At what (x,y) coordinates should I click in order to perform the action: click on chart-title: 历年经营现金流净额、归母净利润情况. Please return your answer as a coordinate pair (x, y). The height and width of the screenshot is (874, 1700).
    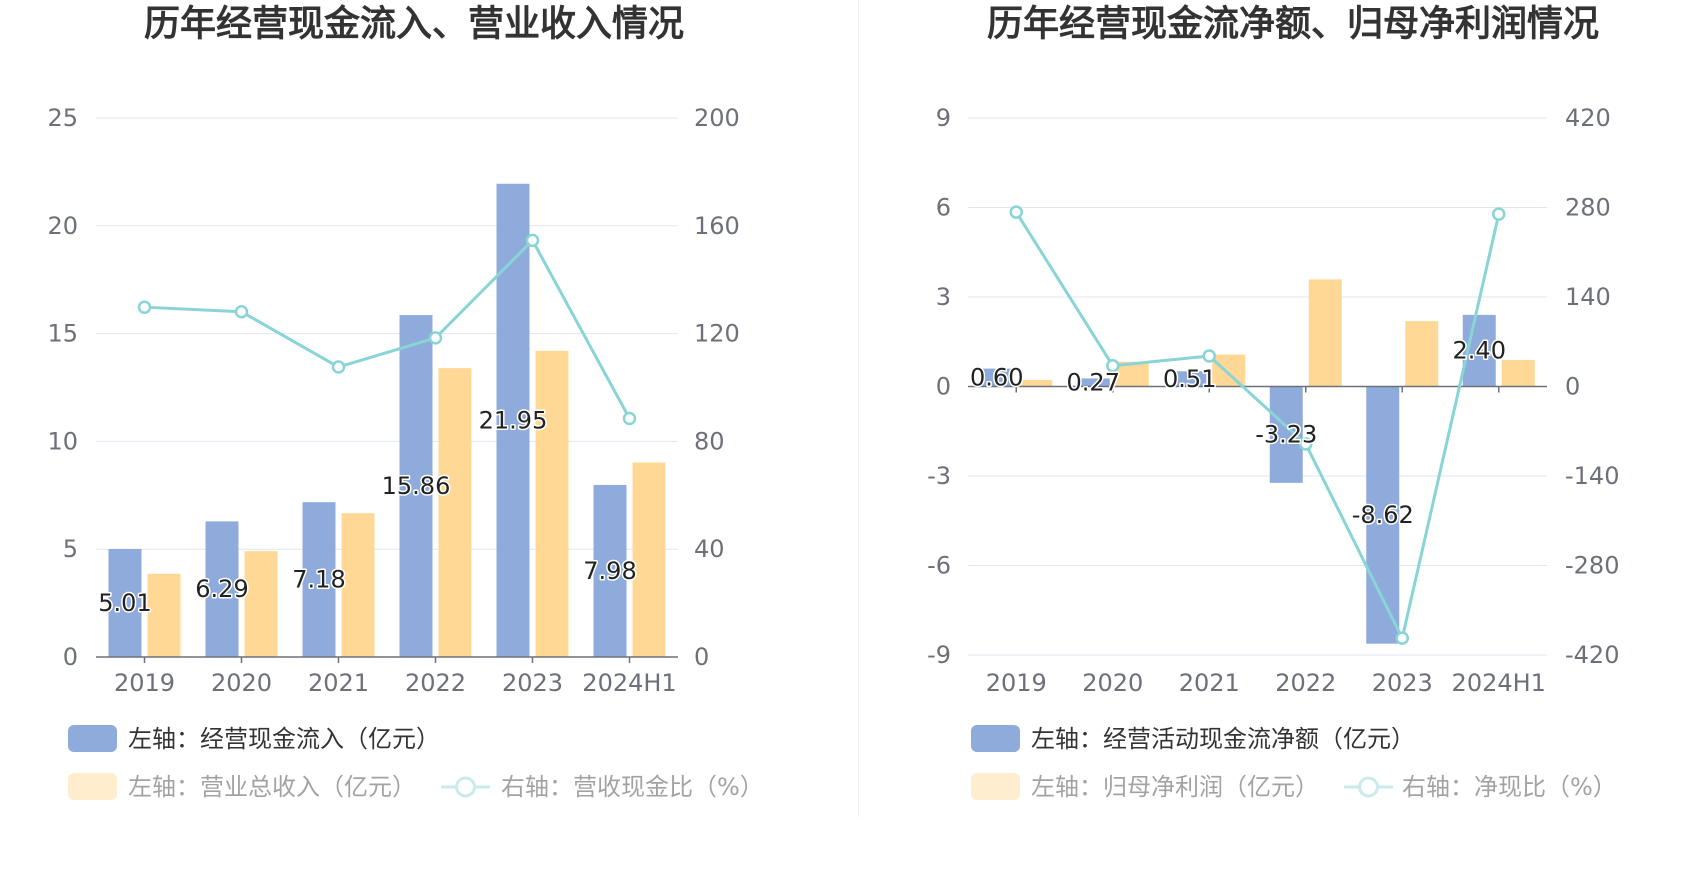
    Looking at the image, I should click on (1293, 24).